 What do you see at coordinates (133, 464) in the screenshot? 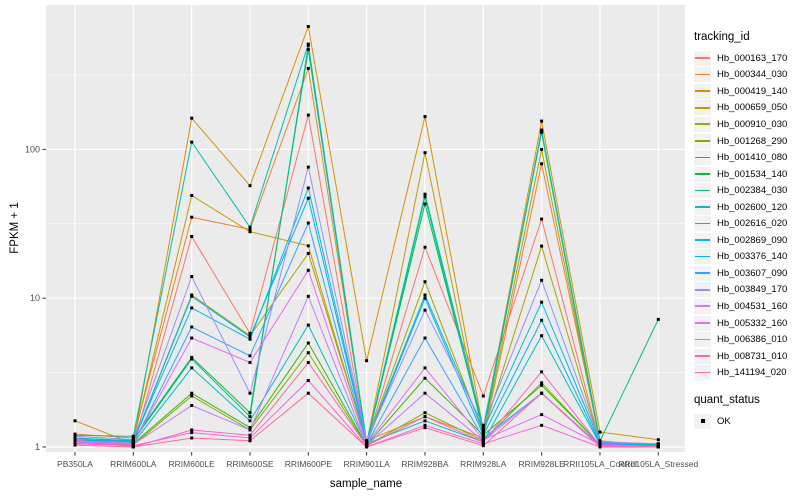
I see `x-tick-label: RRIM600LA` at bounding box center [133, 464].